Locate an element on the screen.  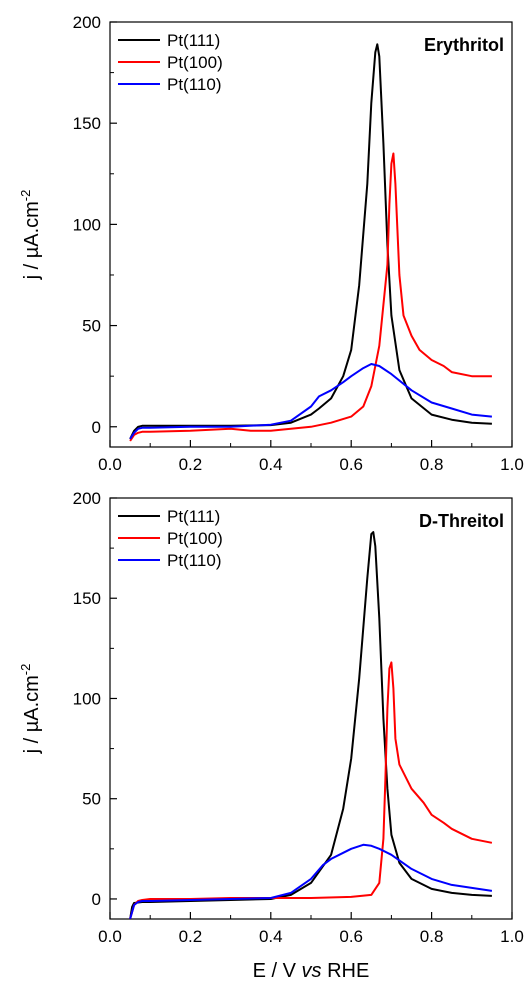
x-axis-label: E / V vs RHE is located at coordinates (311, 971).